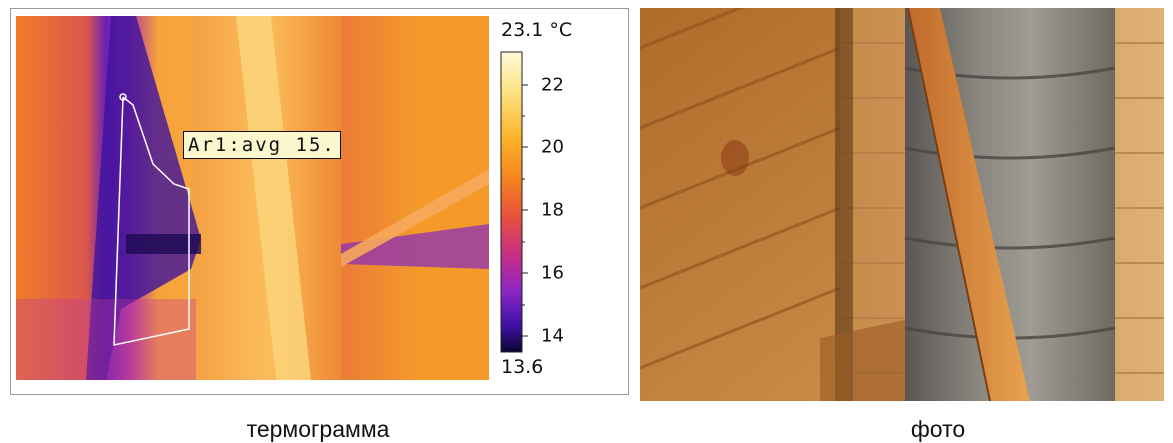 The width and height of the screenshot is (1173, 443). Describe the element at coordinates (537, 30) in the screenshot. I see `scale-max-label: 23.1 °C` at that location.